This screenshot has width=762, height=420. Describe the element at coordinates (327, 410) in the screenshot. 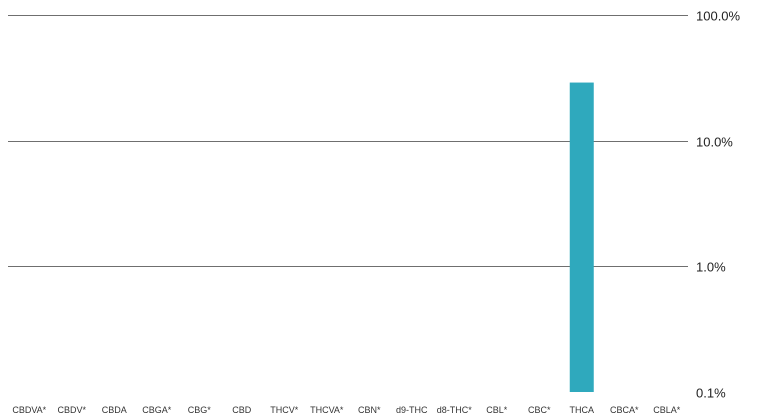

I see `x-tick-label: THCVA*` at that location.